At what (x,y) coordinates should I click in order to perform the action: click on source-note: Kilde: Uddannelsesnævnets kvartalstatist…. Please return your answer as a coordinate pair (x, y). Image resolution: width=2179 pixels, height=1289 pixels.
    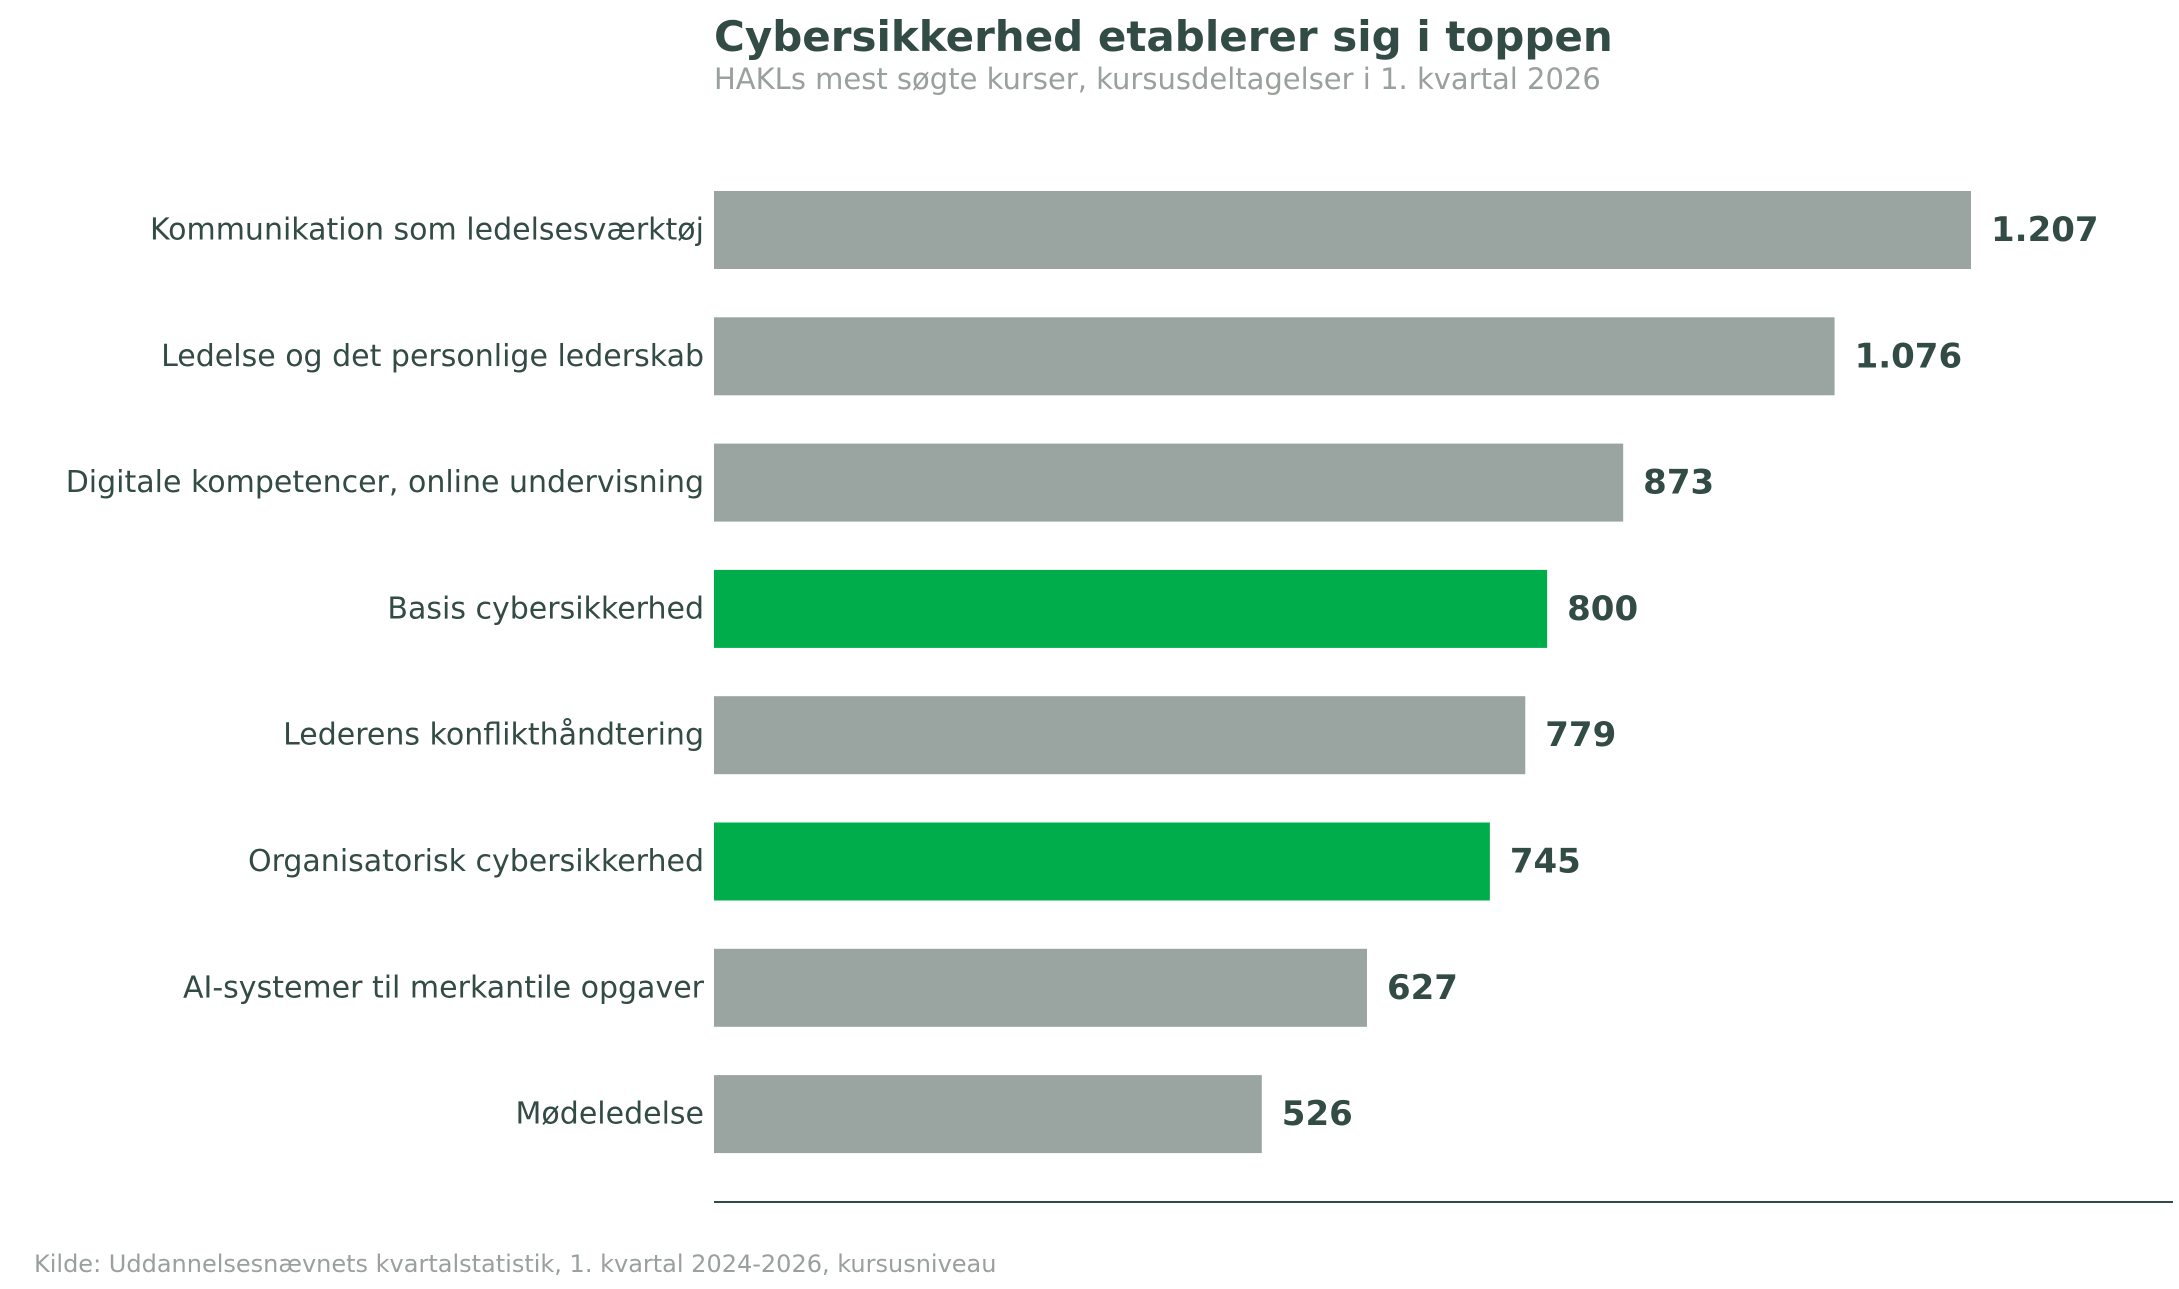
    Looking at the image, I should click on (515, 1264).